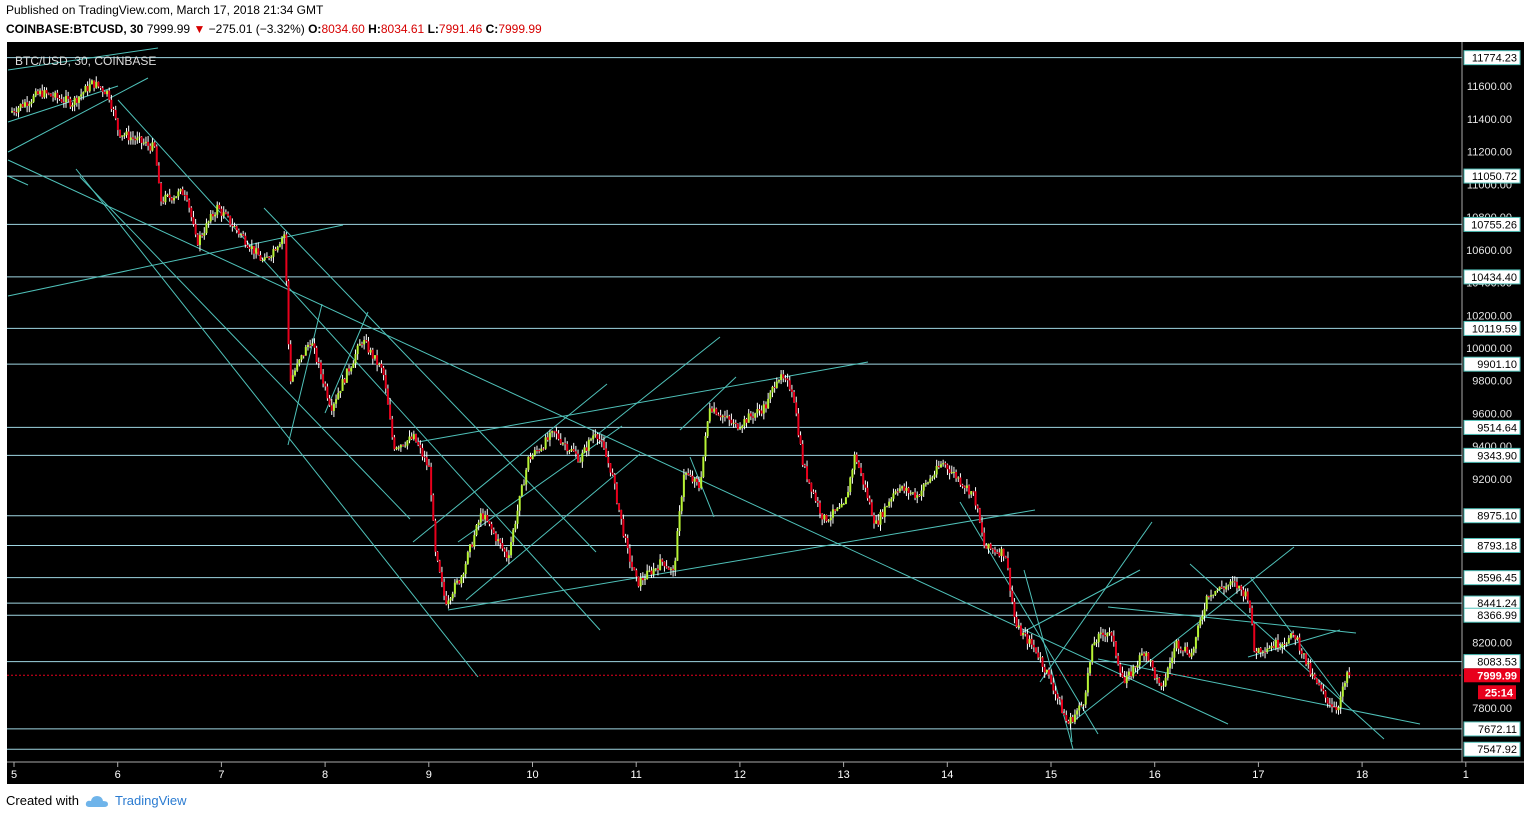 The image size is (1528, 819). What do you see at coordinates (1497, 456) in the screenshot?
I see `level-label: 9343.90` at bounding box center [1497, 456].